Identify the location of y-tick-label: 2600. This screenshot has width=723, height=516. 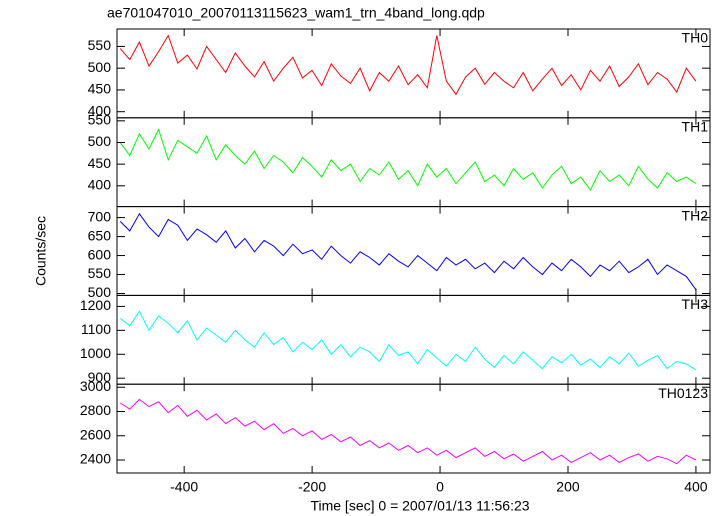
(95, 434).